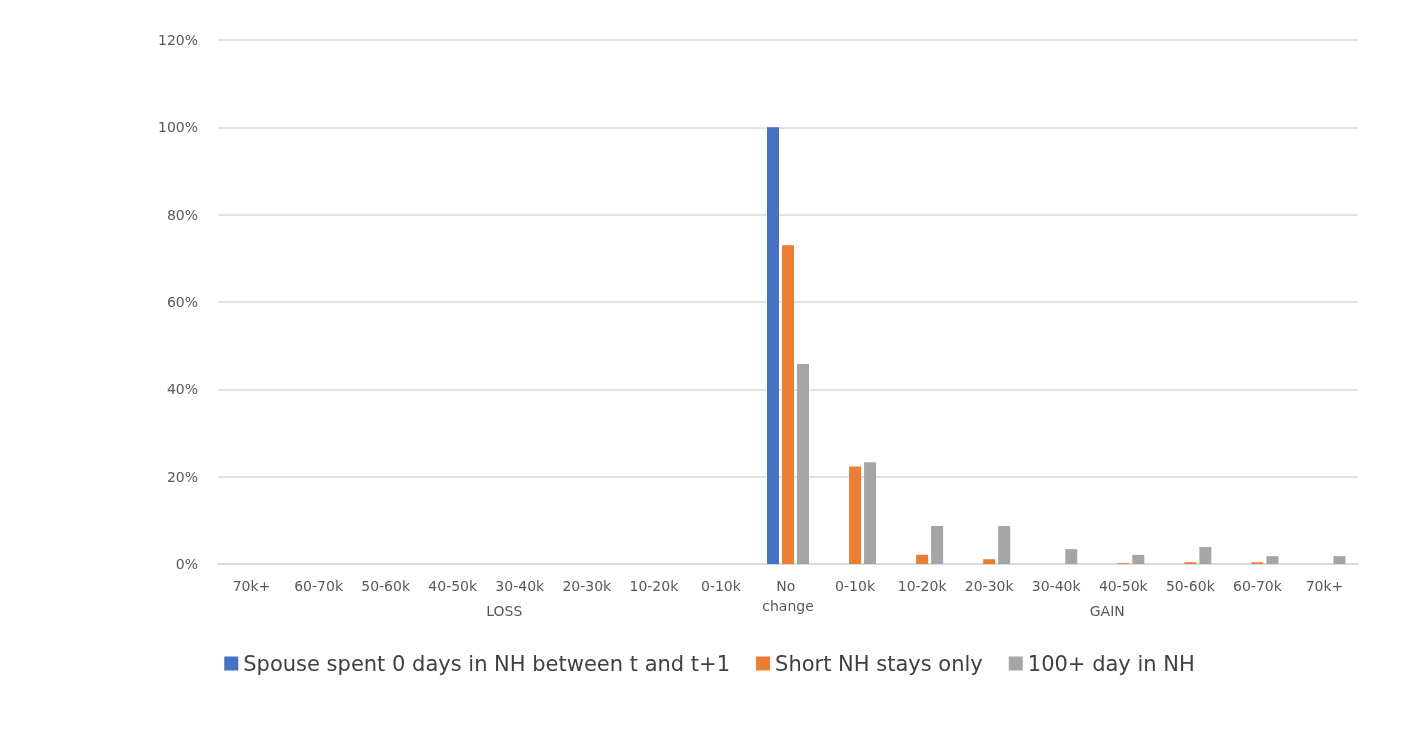  I want to click on text: GAIN, so click(1107, 611).